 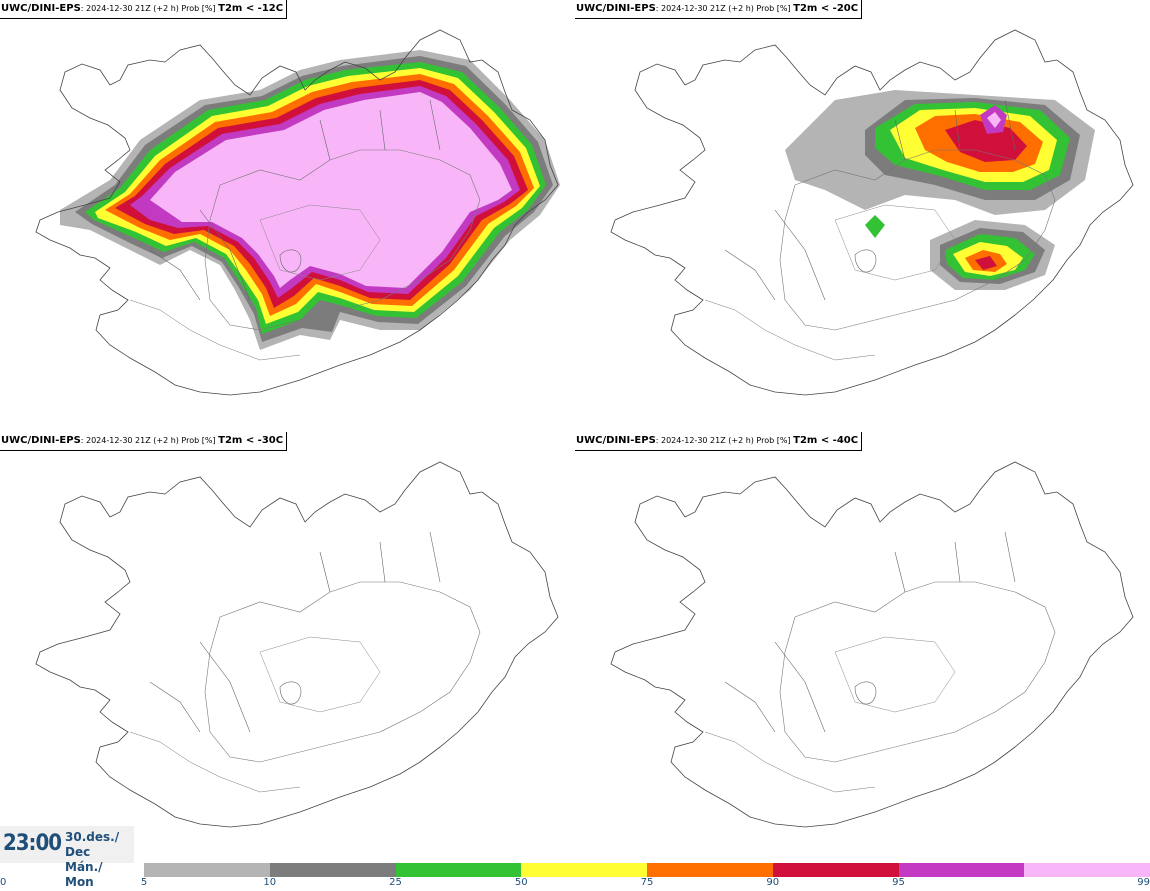 I want to click on valid-time: 23:00, so click(x=32, y=843).